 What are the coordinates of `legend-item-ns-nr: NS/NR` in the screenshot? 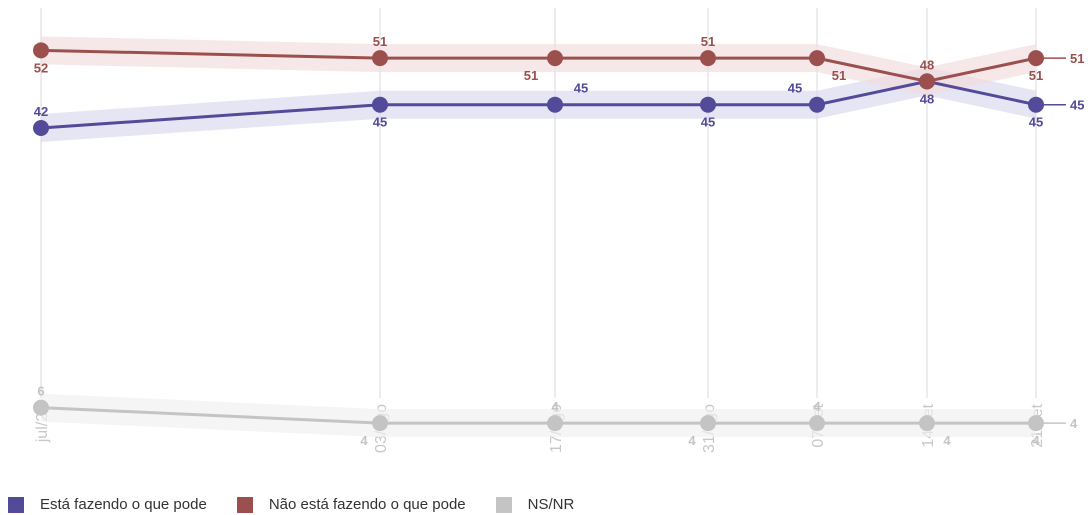 It's located at (535, 504).